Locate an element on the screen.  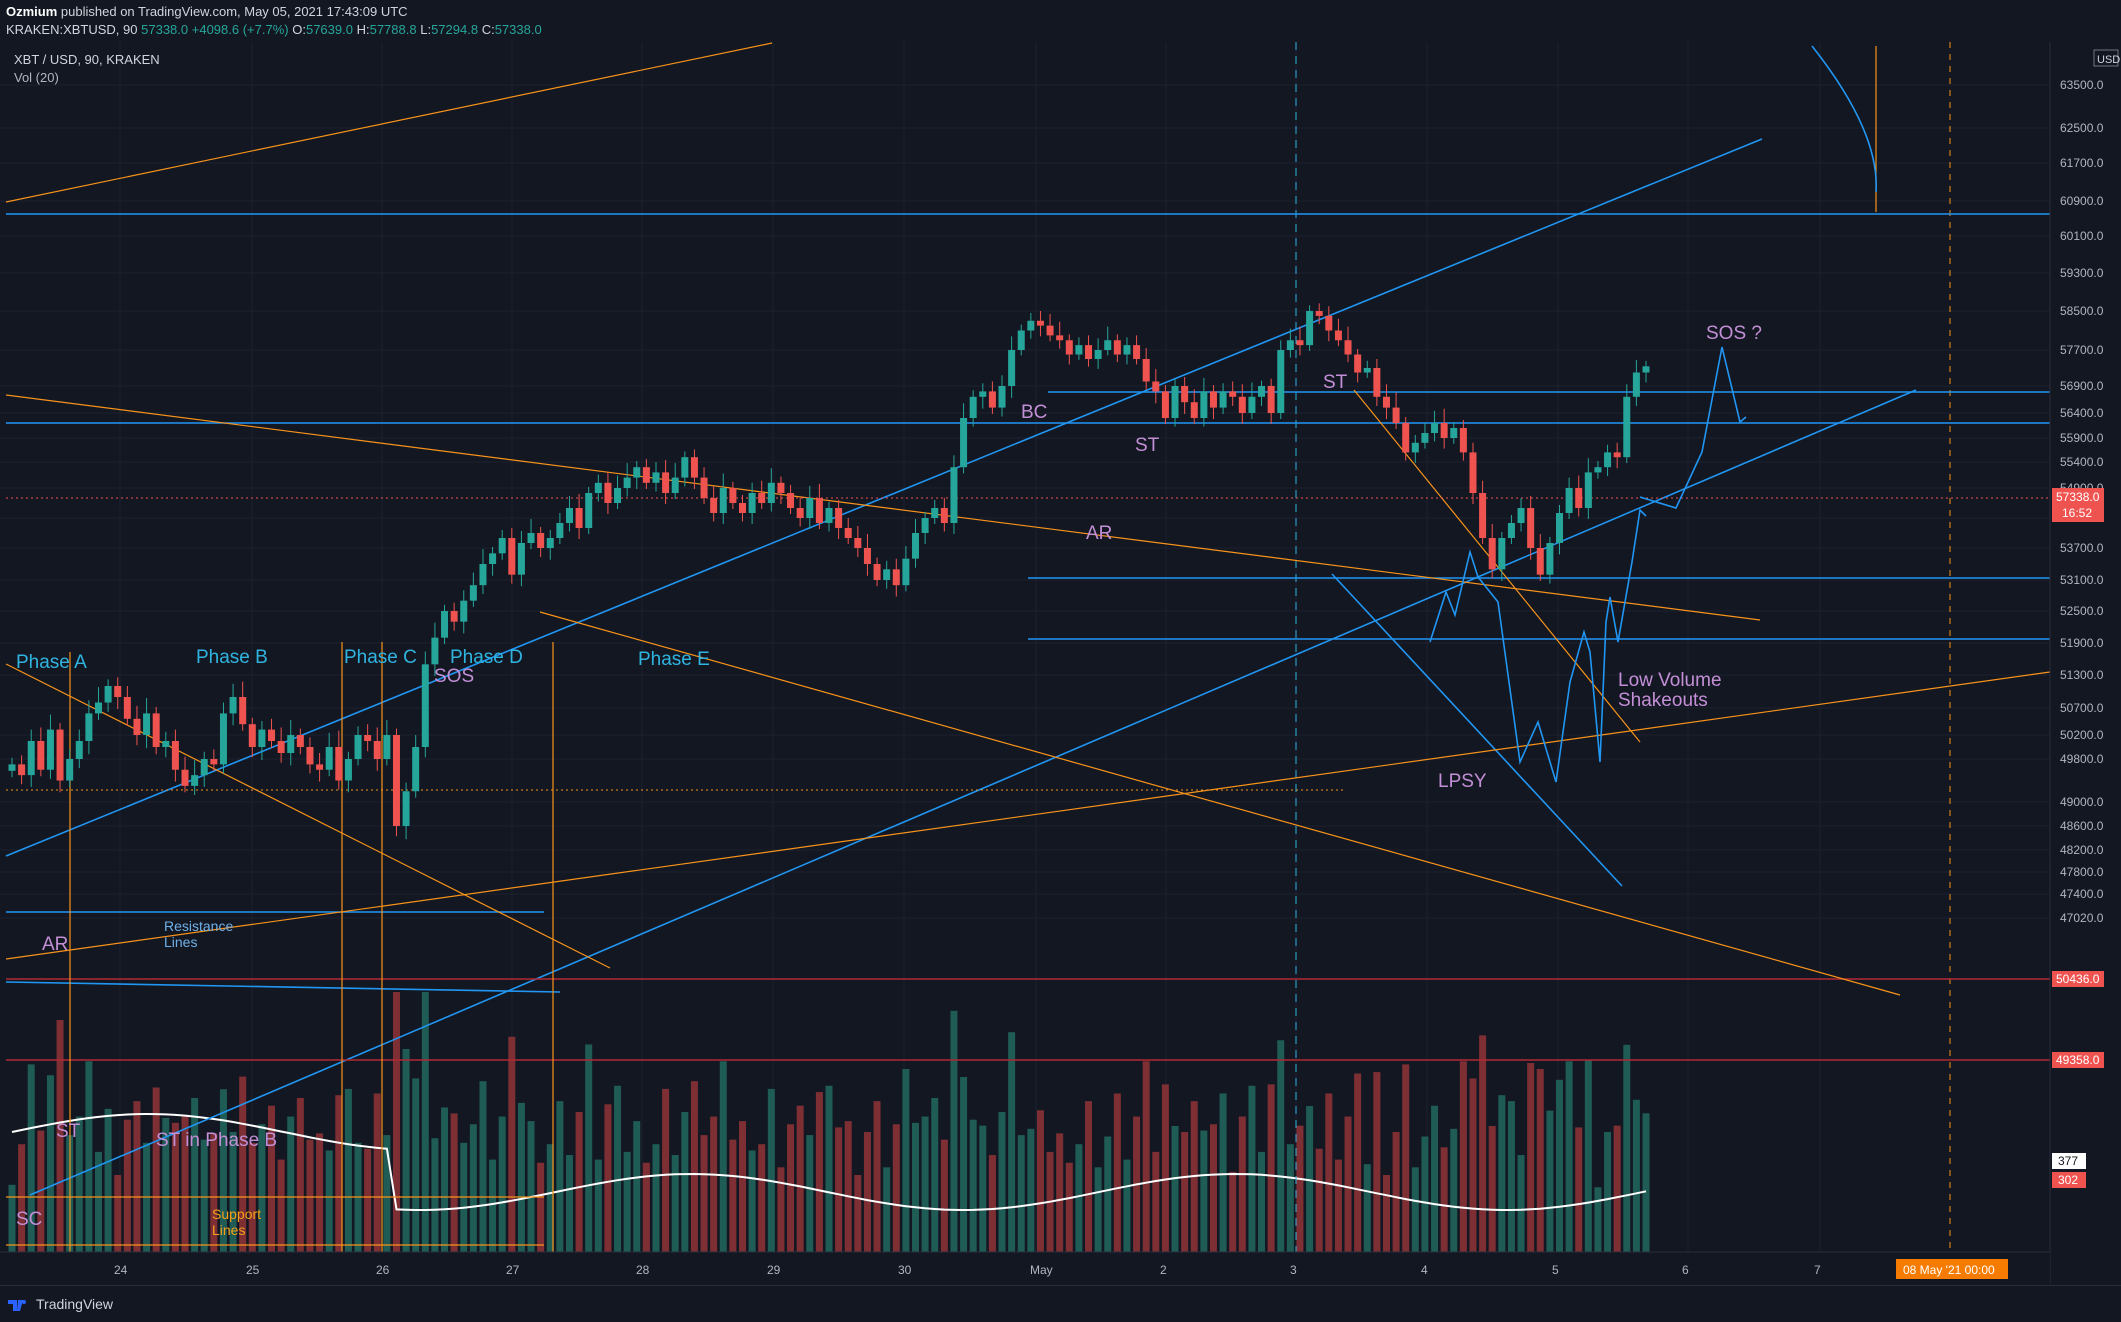
label-support-2: Lines is located at coordinates (228, 1230).